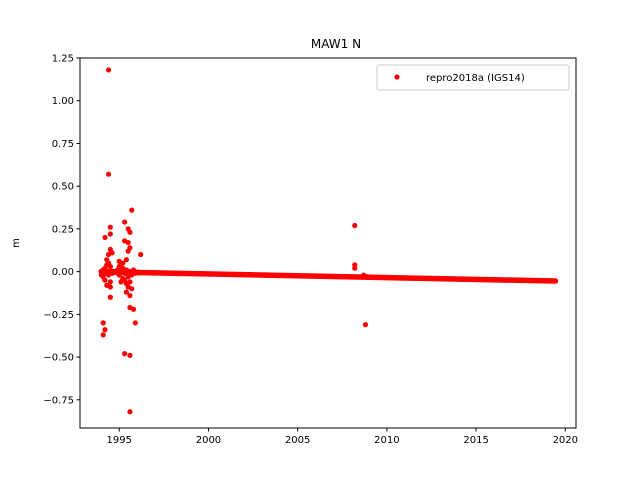  I want to click on y-tick-label: −0.25, so click(58, 315).